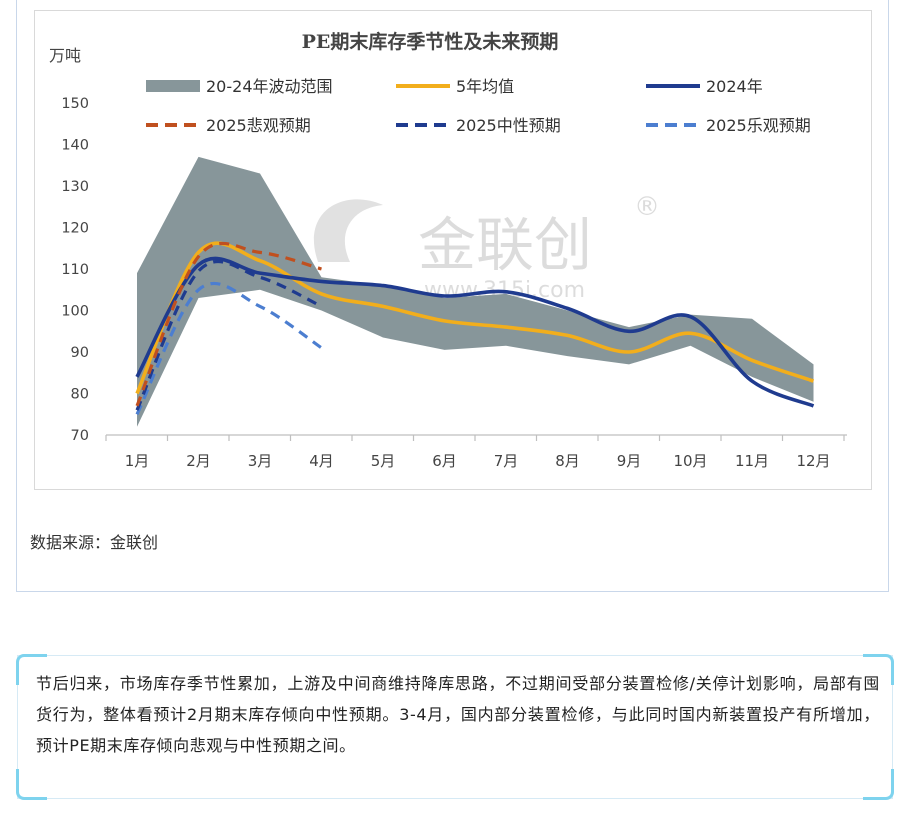  I want to click on x-tick-label: 7月, so click(506, 461).